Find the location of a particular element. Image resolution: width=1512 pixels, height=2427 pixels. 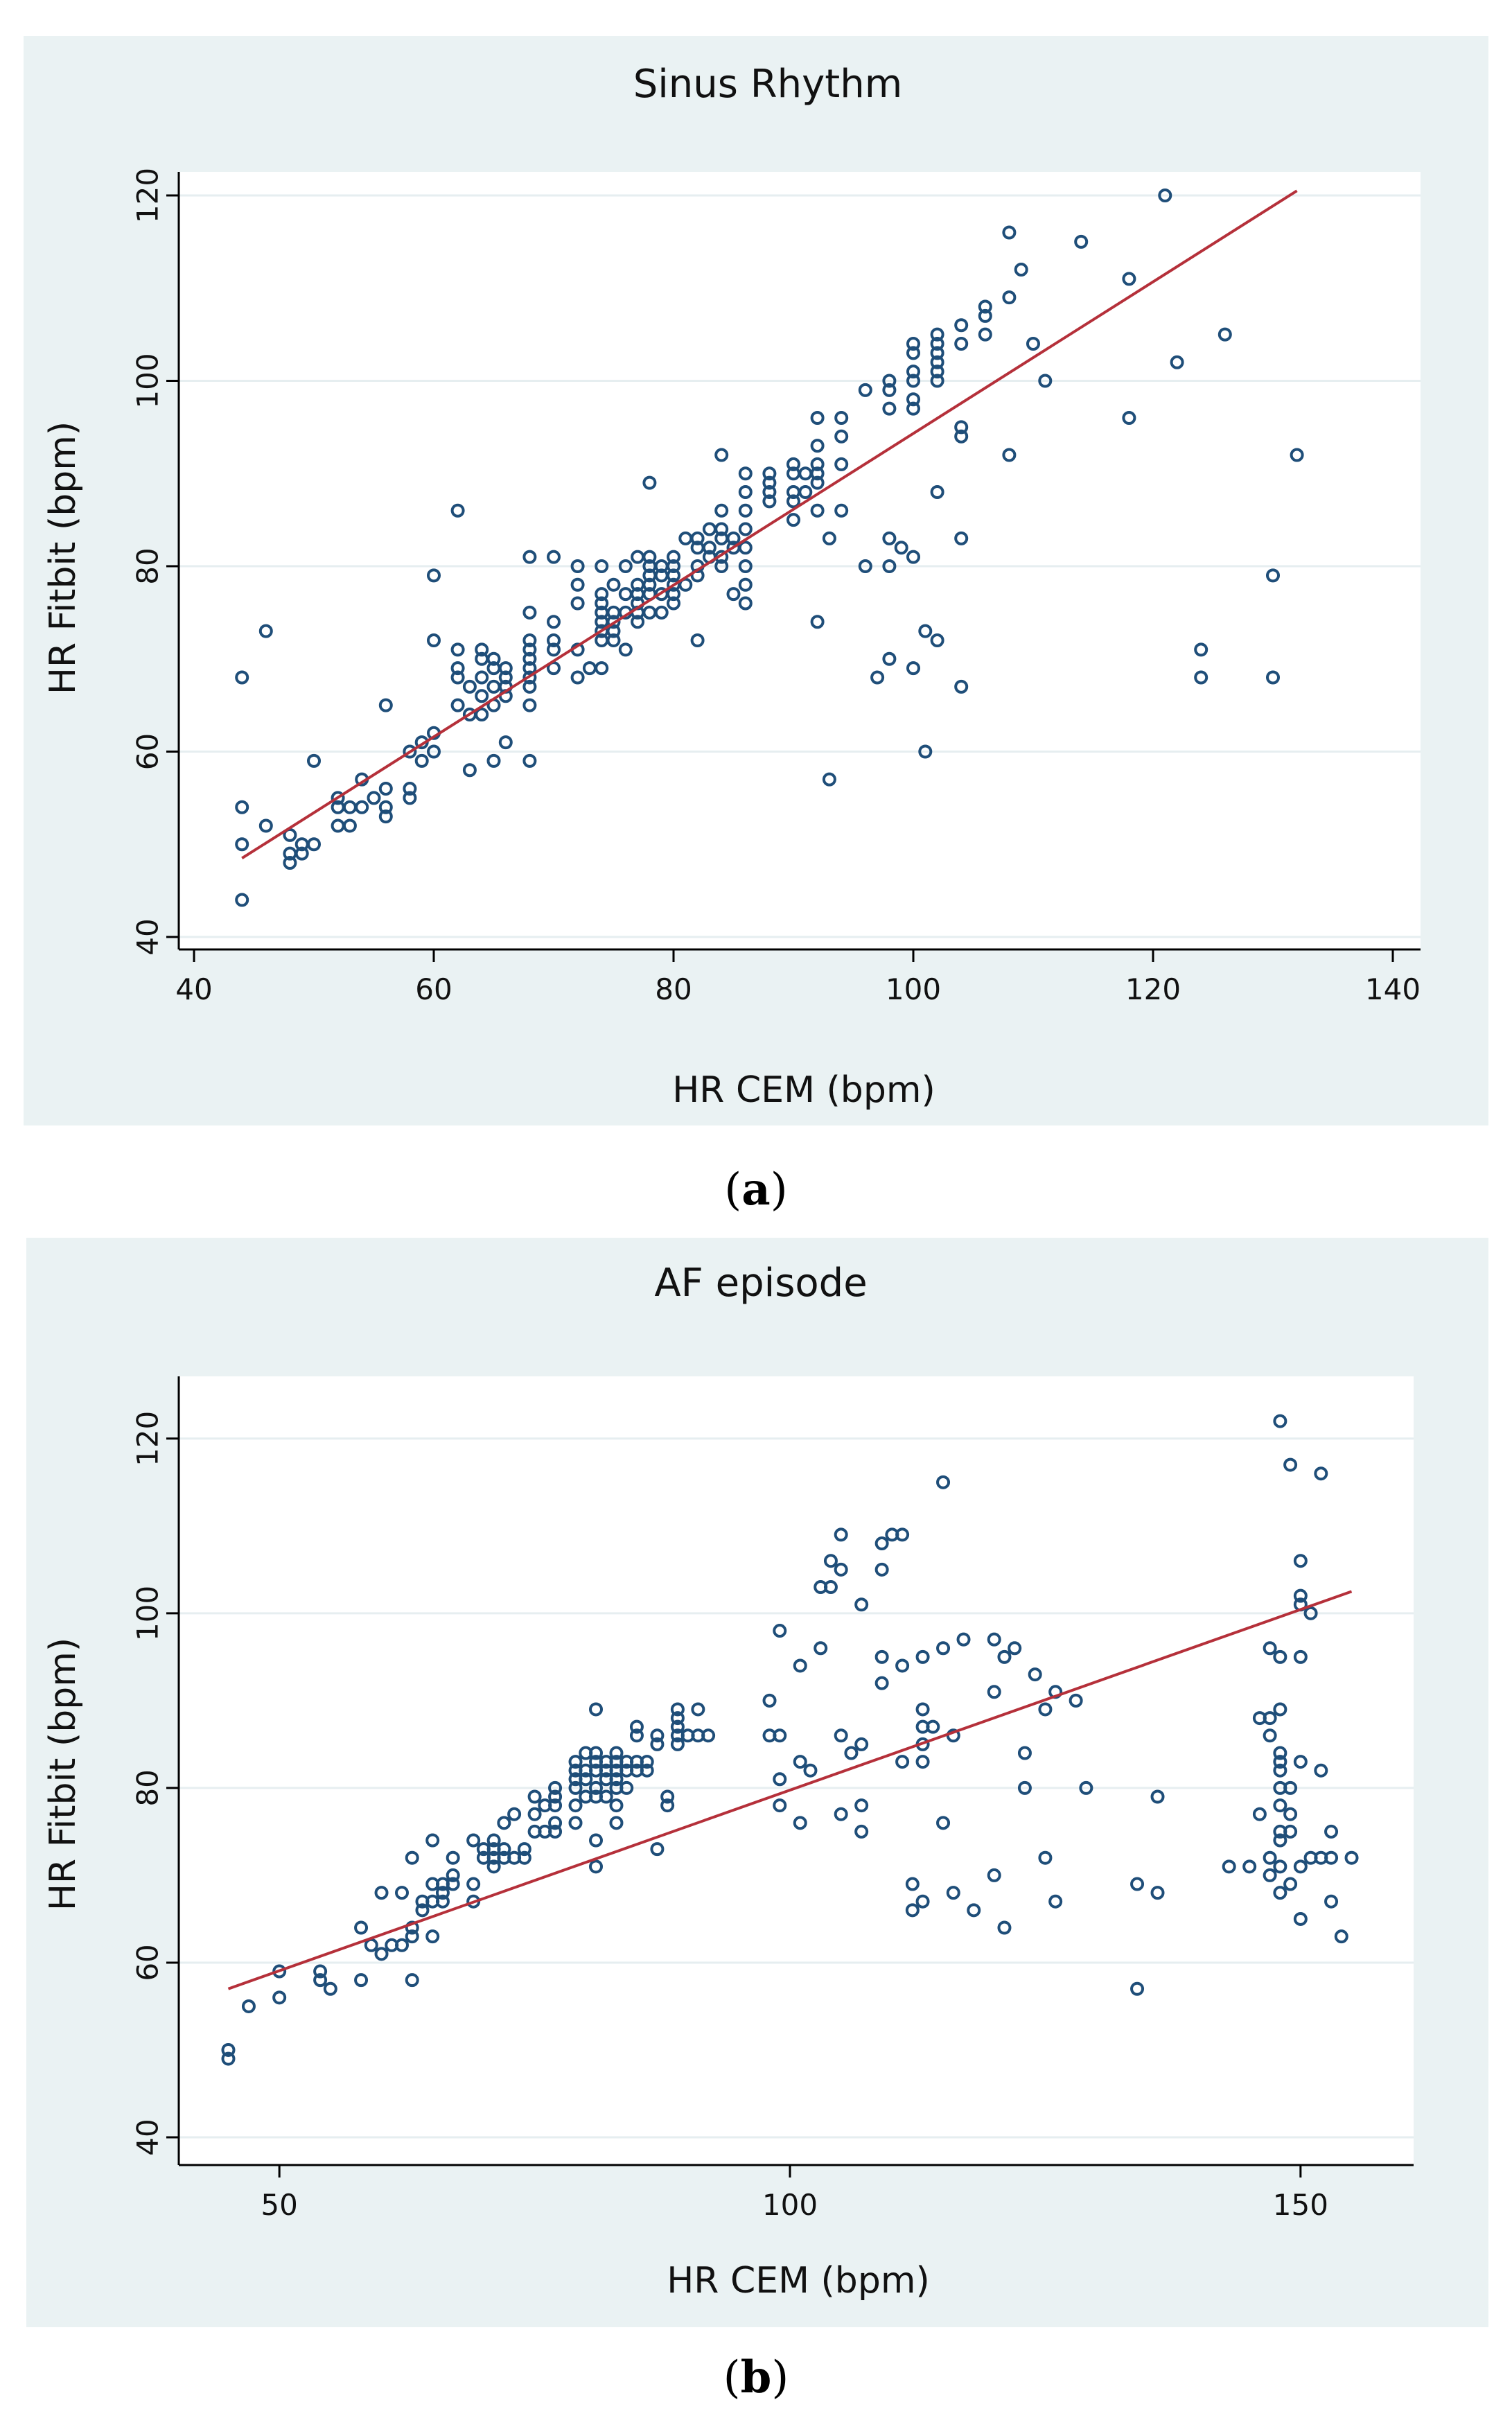

x-tick-label: 40 is located at coordinates (193, 989).